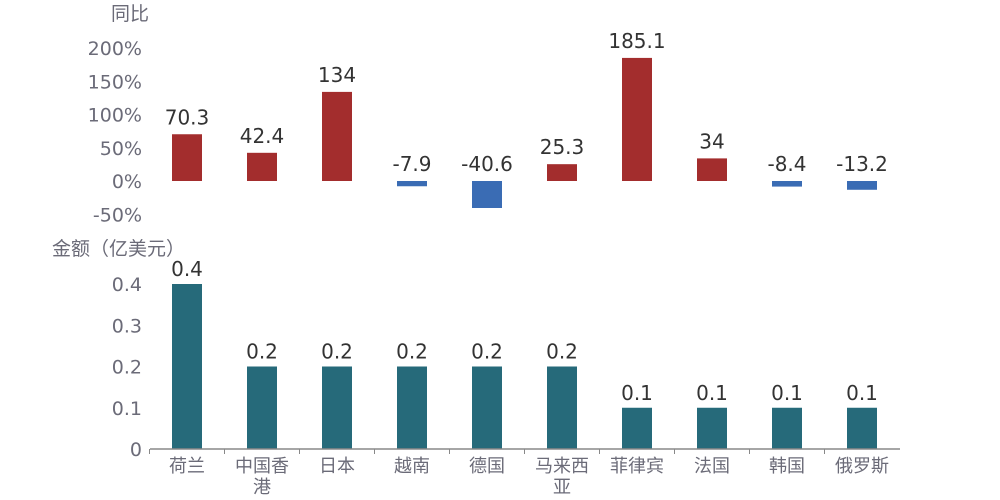  Describe the element at coordinates (262, 466) in the screenshot. I see `x-tick-label: 中国香` at that location.